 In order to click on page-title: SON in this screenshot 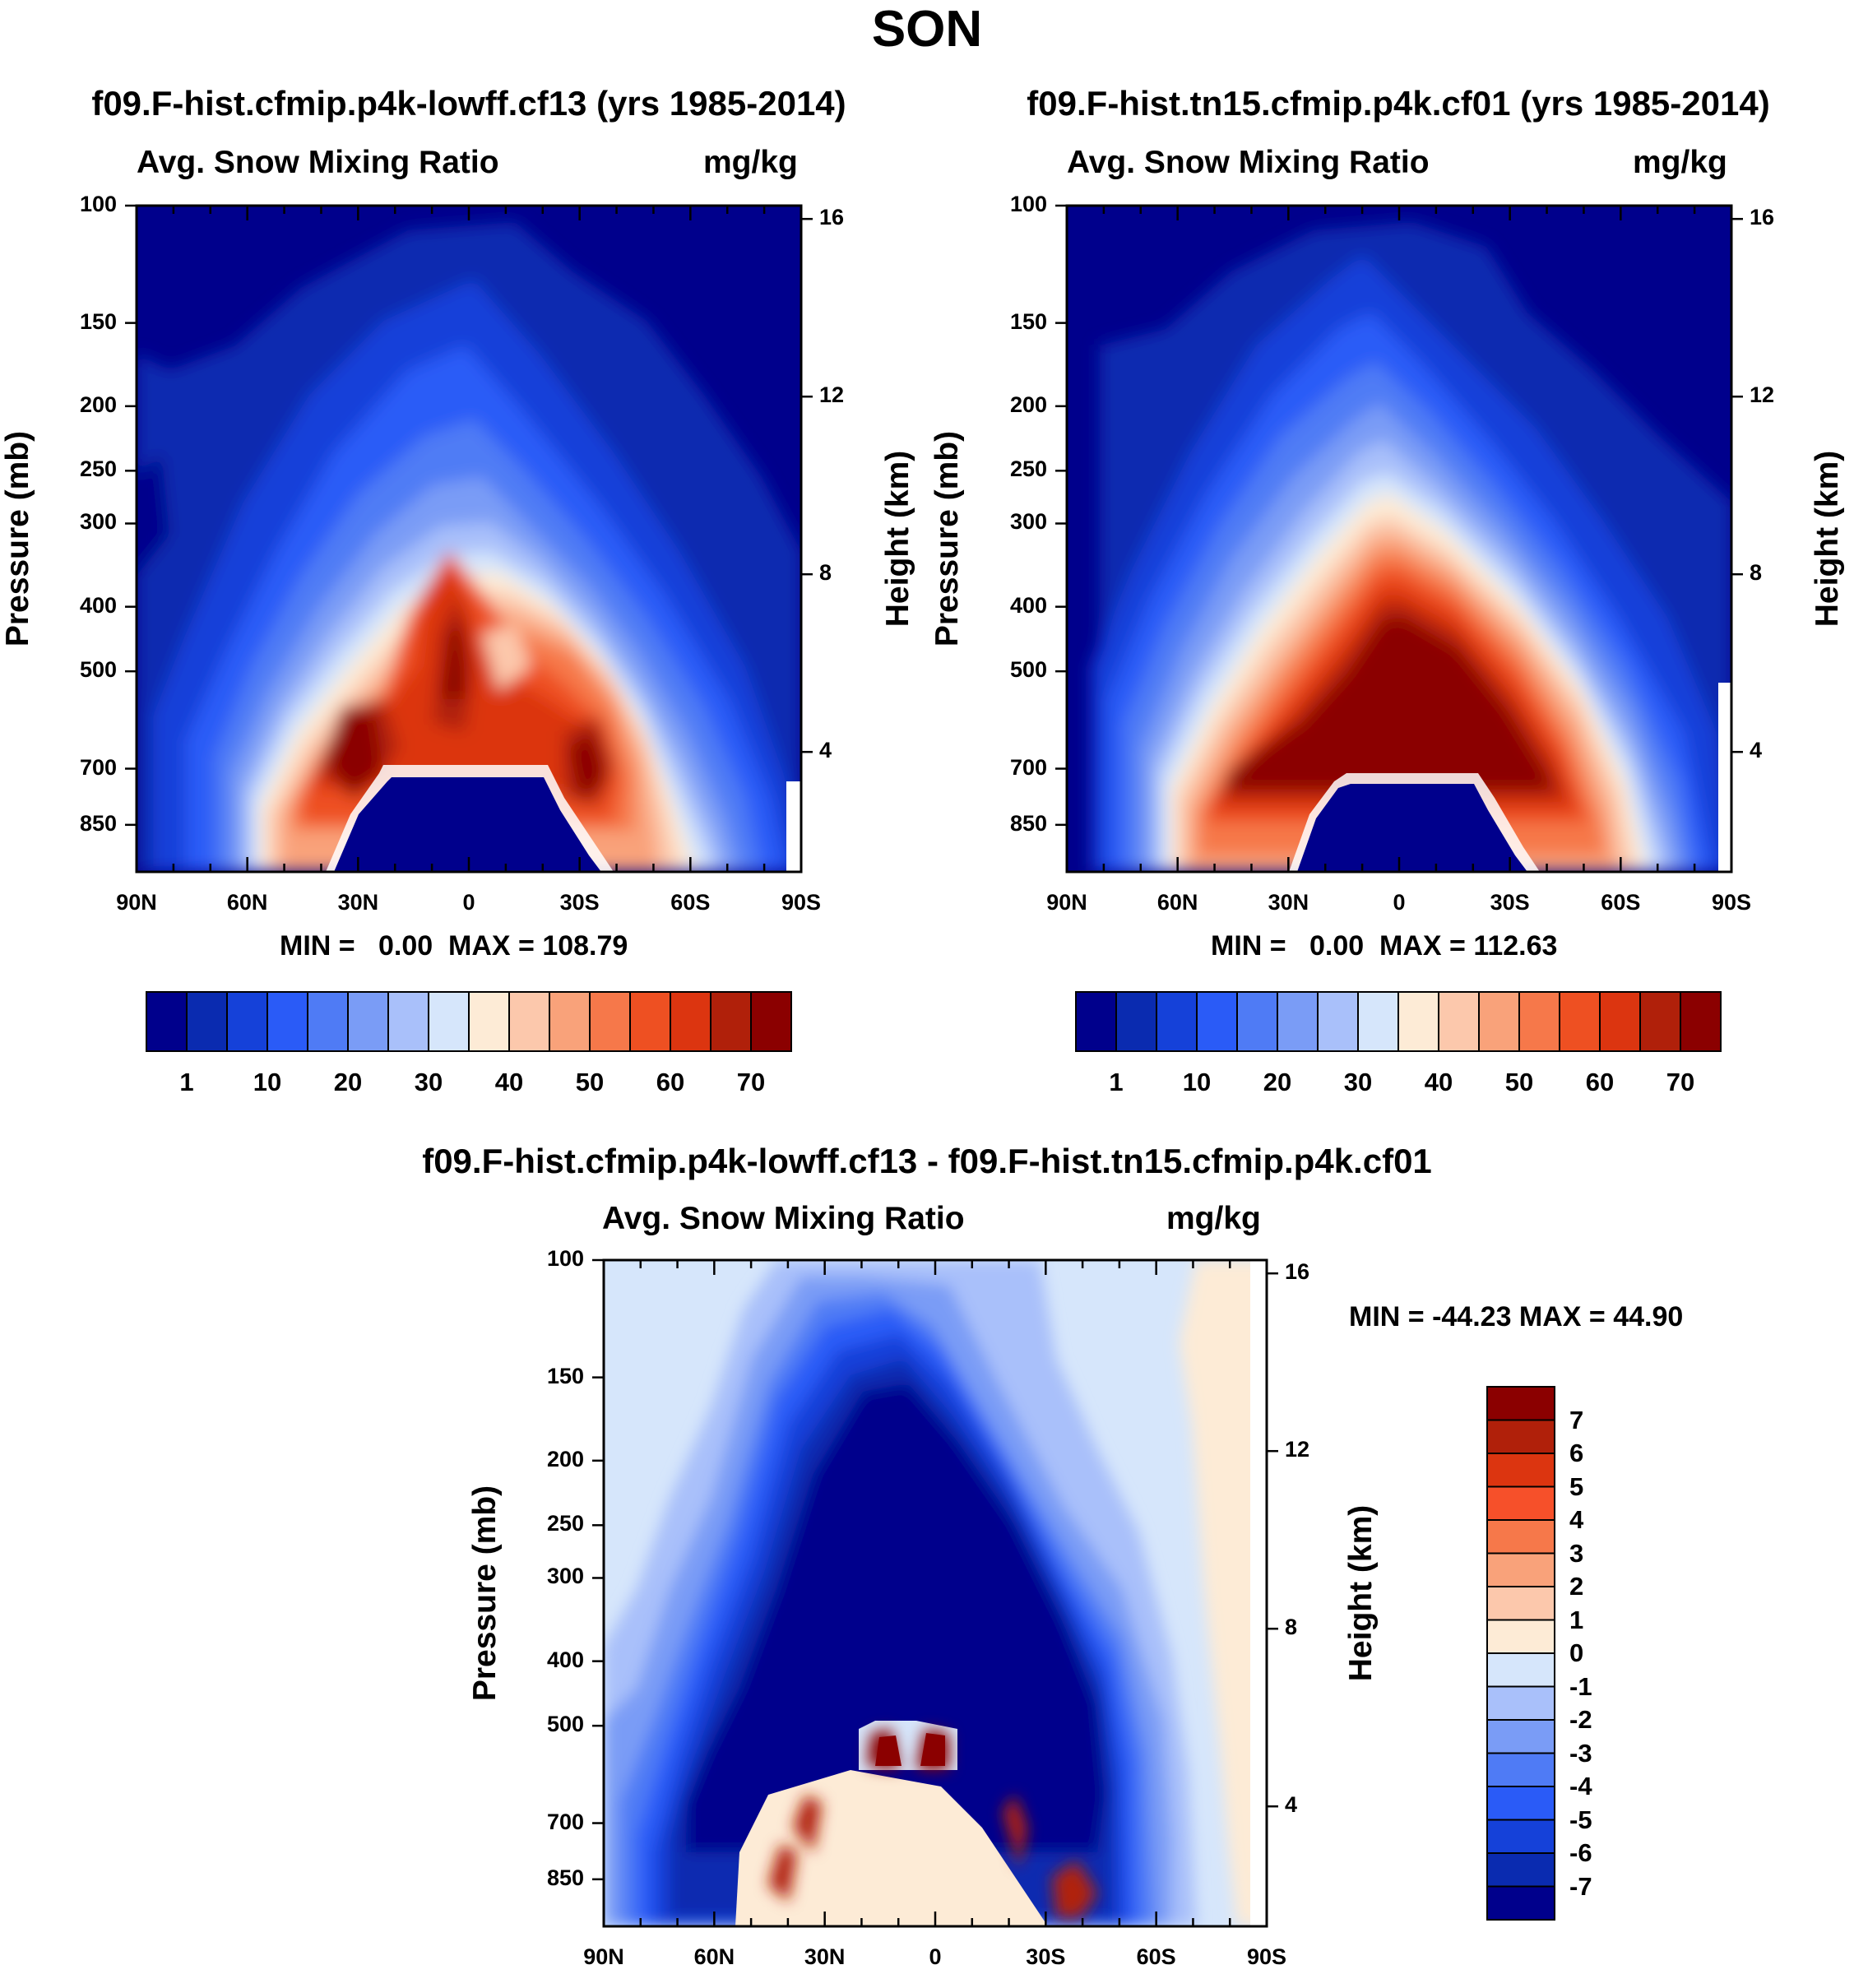, I will do `click(927, 30)`.